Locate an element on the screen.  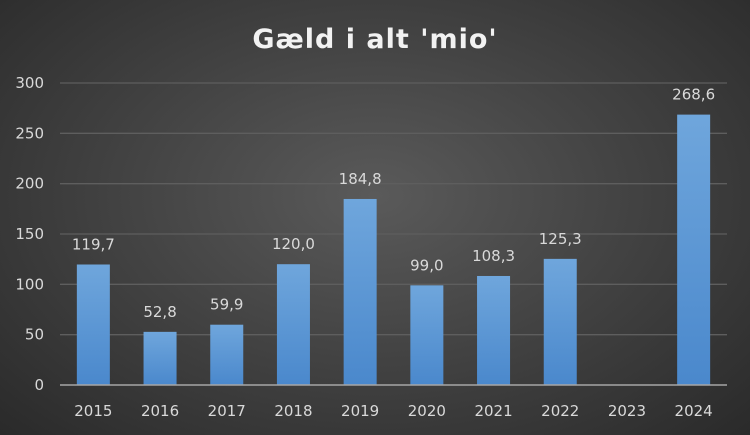
bar-2019 is located at coordinates (360, 291).